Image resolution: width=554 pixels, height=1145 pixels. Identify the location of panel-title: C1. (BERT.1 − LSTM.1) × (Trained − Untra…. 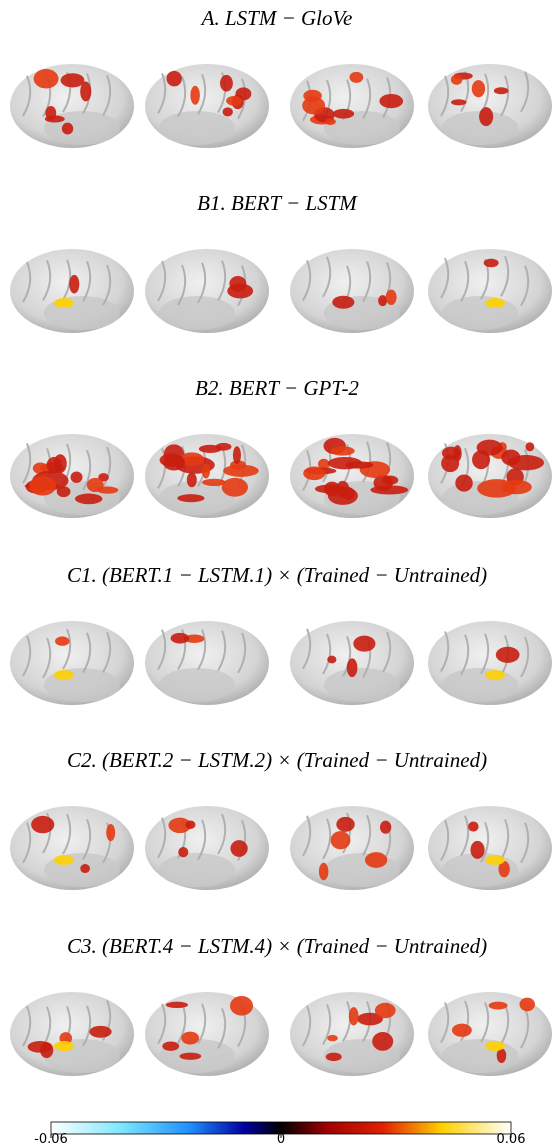
(277, 575).